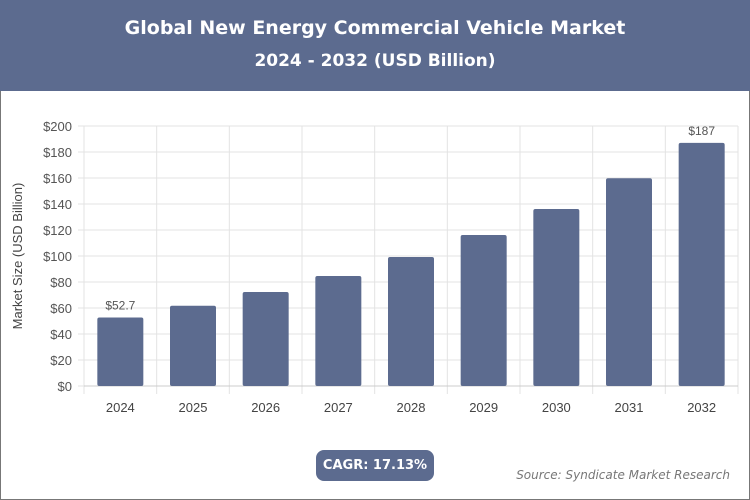 This screenshot has width=750, height=500. I want to click on y-tick-label: $200, so click(57, 126).